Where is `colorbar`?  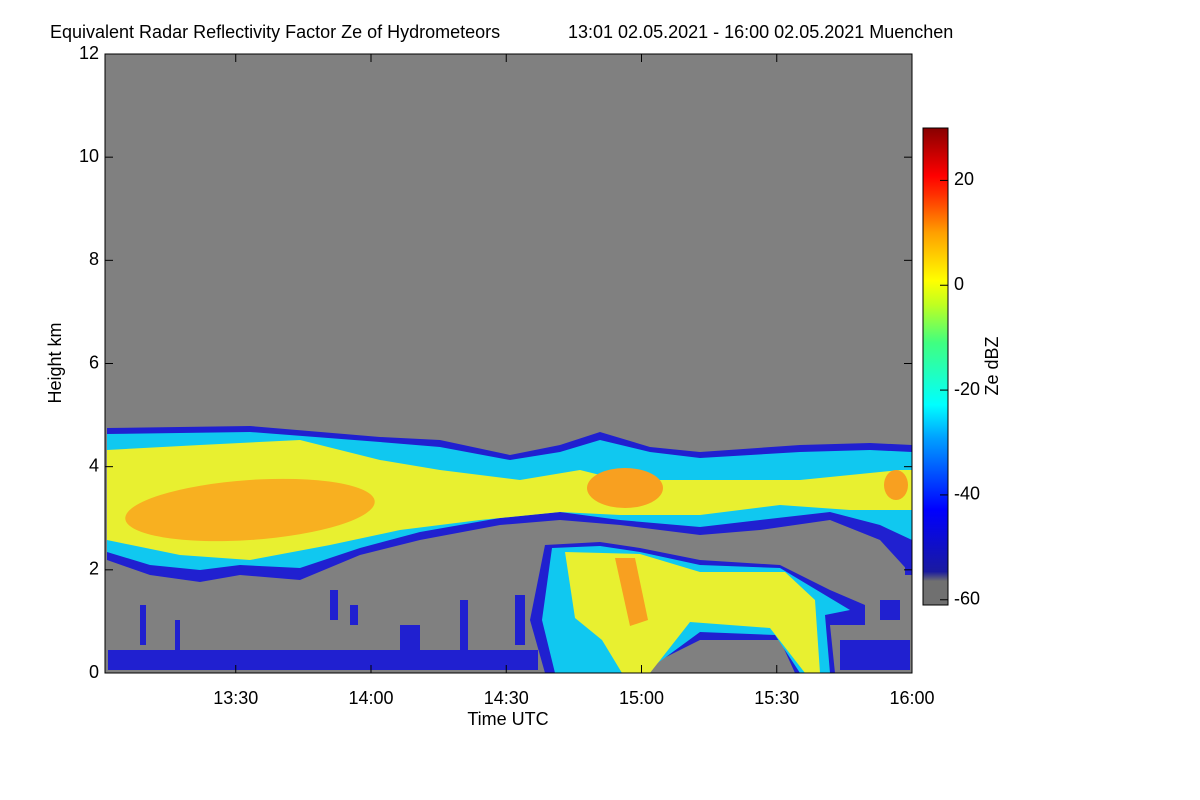
colorbar is located at coordinates (935, 366).